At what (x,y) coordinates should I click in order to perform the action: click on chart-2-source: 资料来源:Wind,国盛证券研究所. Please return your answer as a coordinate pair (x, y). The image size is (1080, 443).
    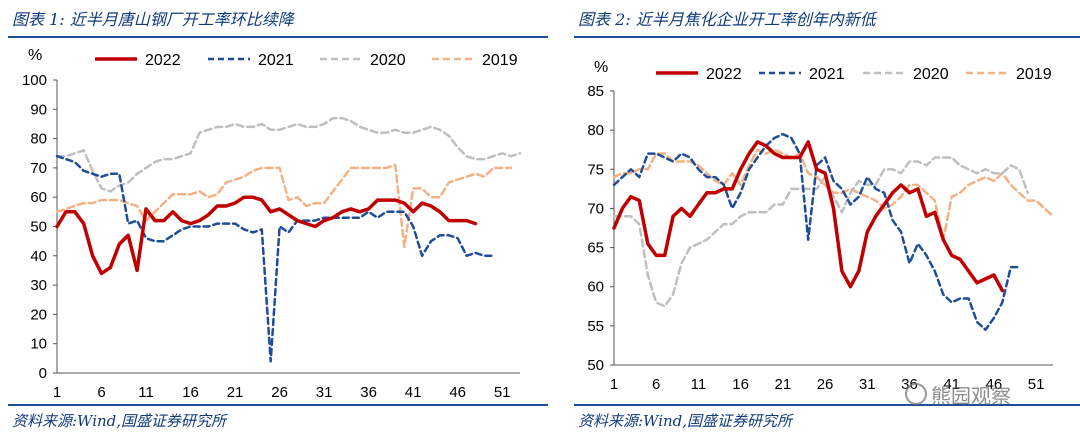
    Looking at the image, I should click on (685, 421).